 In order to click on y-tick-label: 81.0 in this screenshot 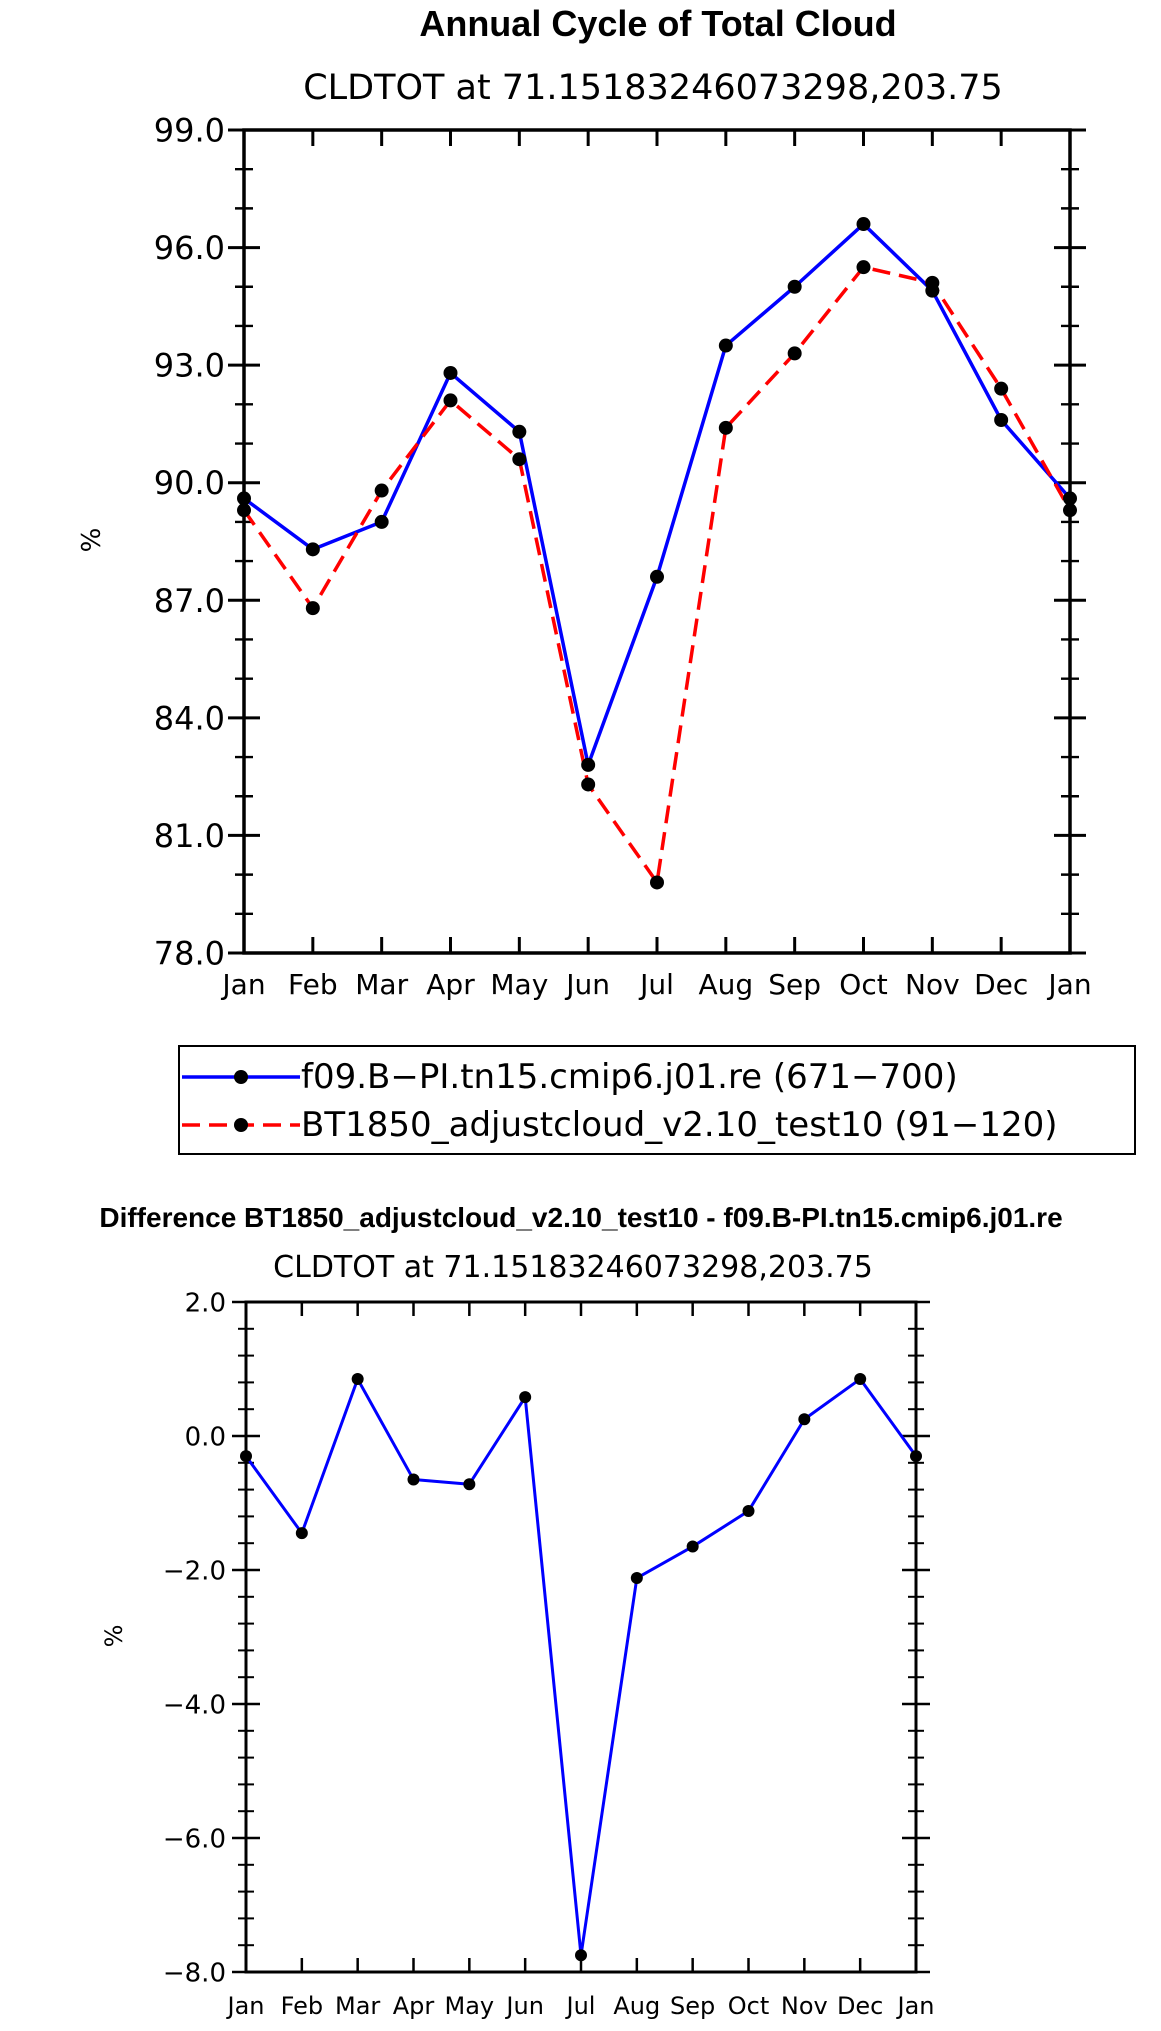, I will do `click(189, 836)`.